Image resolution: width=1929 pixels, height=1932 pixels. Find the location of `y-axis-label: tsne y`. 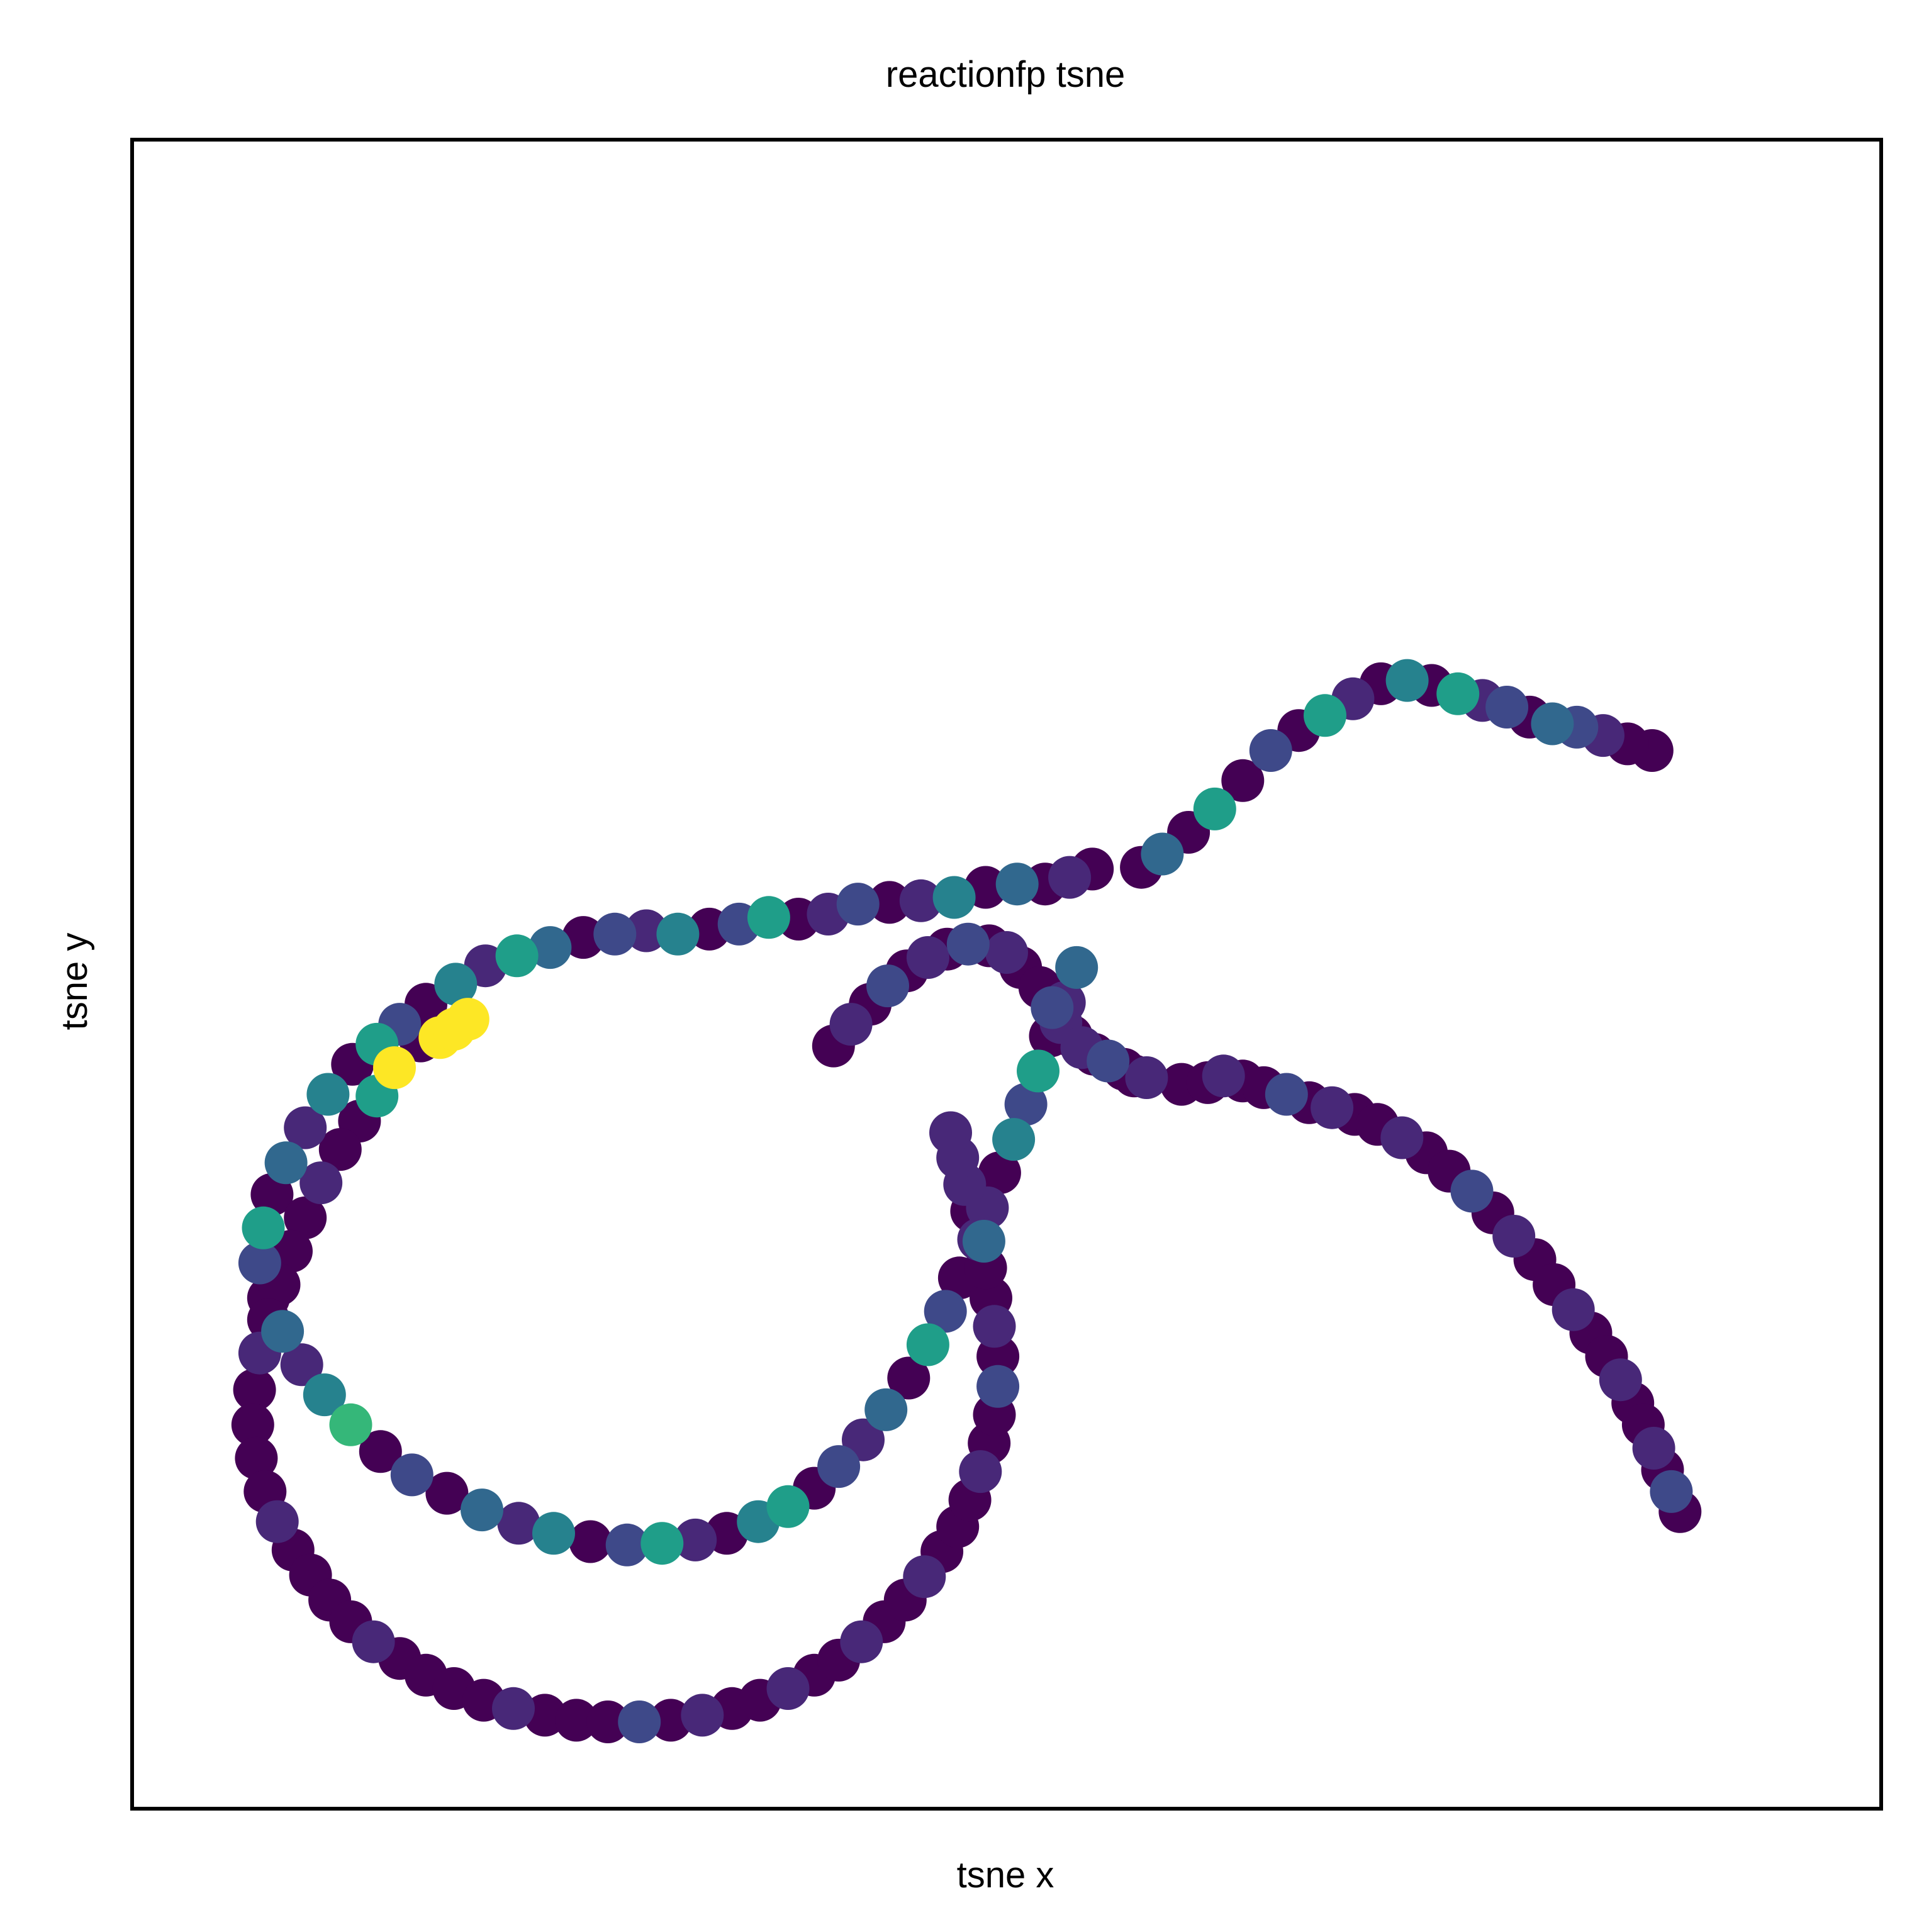

y-axis-label: tsne y is located at coordinates (74, 981).